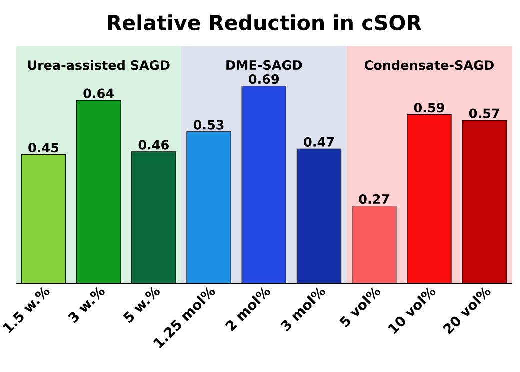 The image size is (520, 372). I want to click on data-label: 0.46, so click(153, 145).